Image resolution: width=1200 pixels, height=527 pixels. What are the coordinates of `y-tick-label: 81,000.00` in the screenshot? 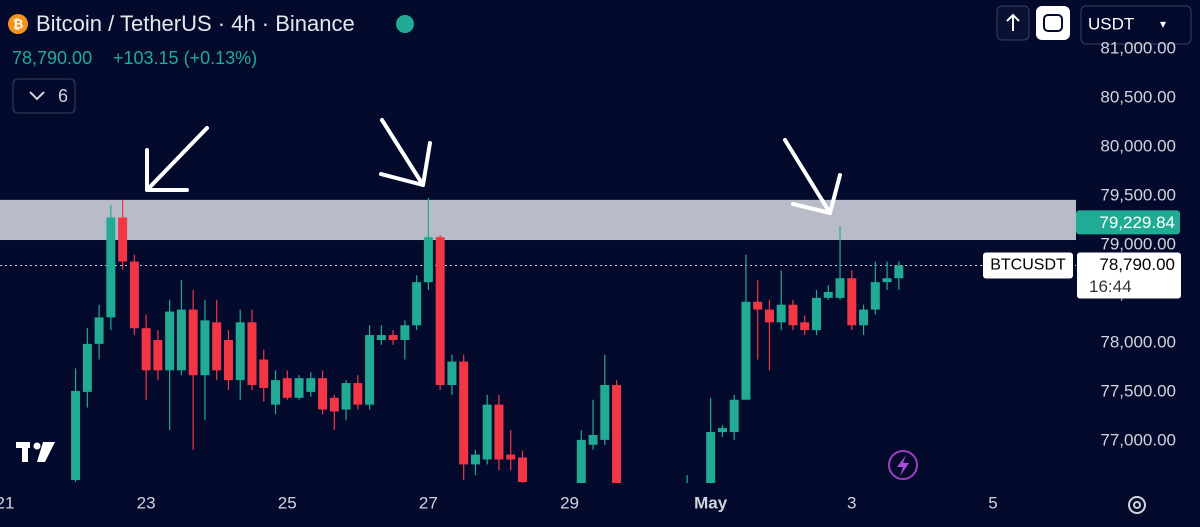 It's located at (1138, 47).